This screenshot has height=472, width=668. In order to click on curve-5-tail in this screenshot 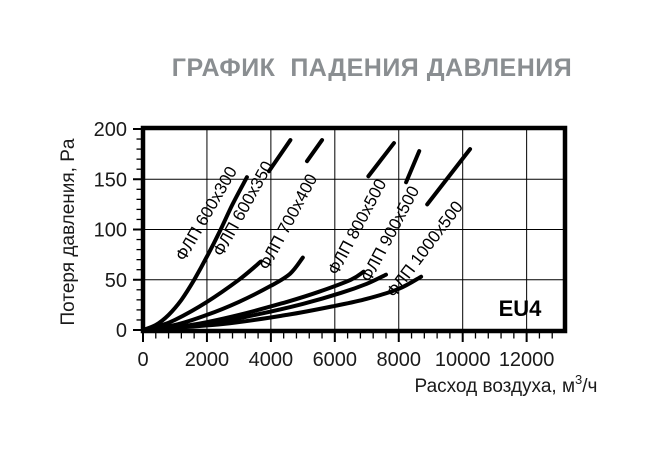, I will do `click(413, 167)`.